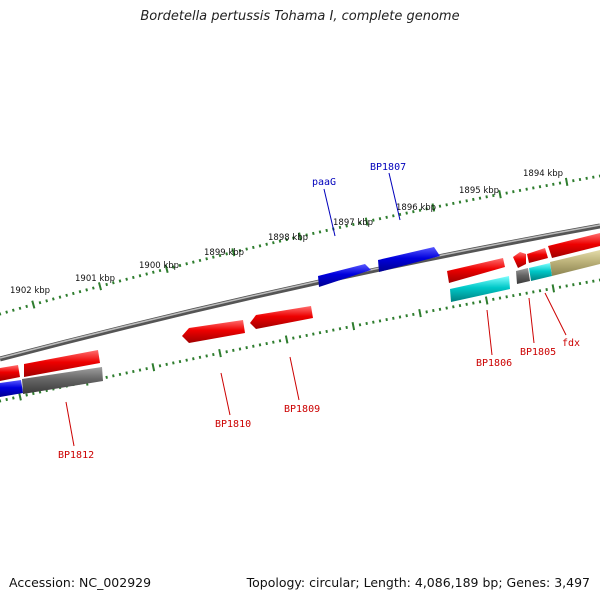  What do you see at coordinates (555, 314) in the screenshot?
I see `leader-fdx` at bounding box center [555, 314].